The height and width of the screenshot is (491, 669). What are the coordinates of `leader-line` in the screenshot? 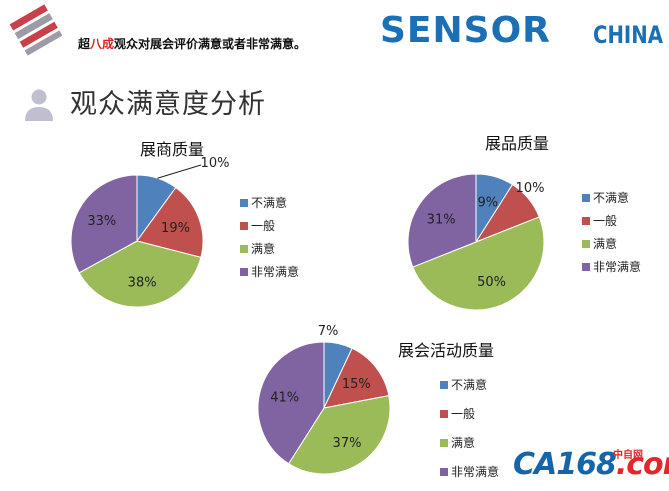 It's located at (179, 171).